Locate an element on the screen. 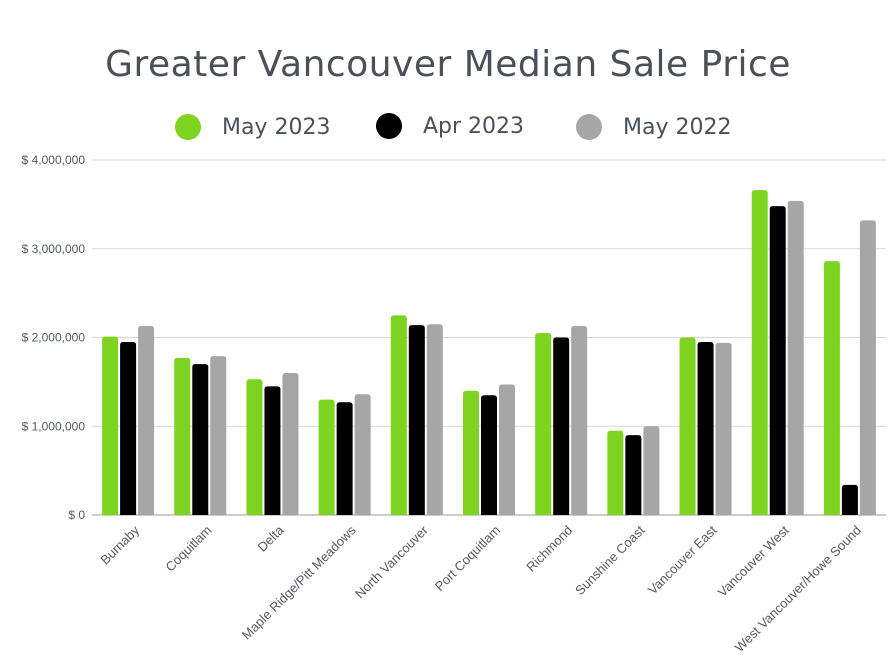 The image size is (896, 672). bar-north-vancouver-may-2023 is located at coordinates (398, 415).